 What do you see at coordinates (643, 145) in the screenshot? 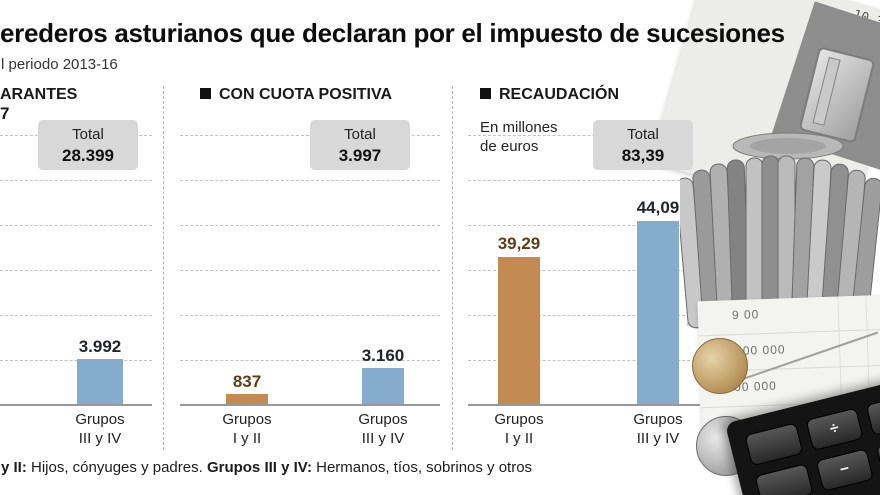
I see `total-badge-recaudacion: Total 83,39` at bounding box center [643, 145].